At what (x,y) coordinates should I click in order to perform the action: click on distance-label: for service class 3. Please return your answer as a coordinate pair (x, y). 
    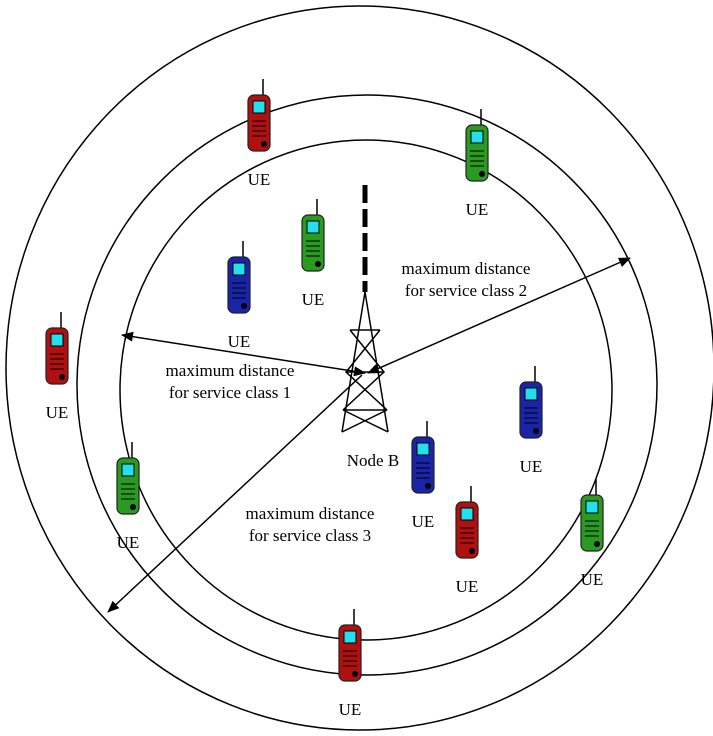
    Looking at the image, I should click on (310, 535).